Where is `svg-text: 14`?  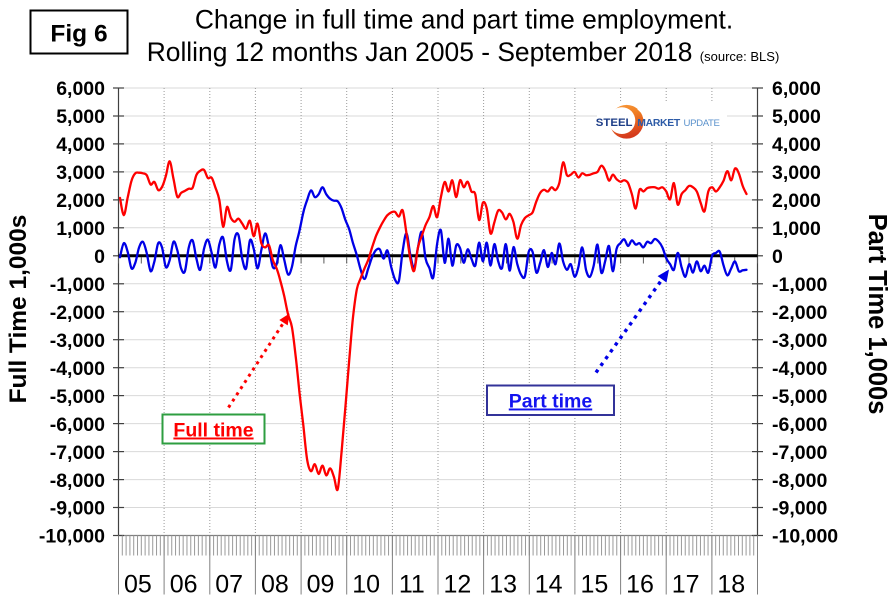
svg-text: 14 is located at coordinates (549, 585).